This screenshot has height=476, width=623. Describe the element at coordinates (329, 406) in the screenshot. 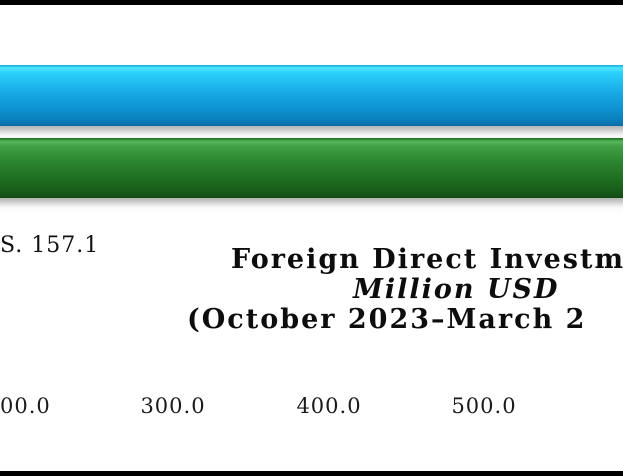

I see `x-axis-tick-label: 400.0` at that location.